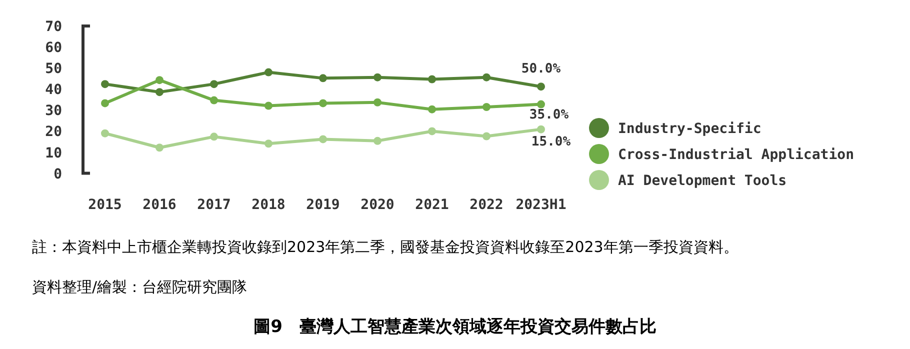  What do you see at coordinates (455, 327) in the screenshot?
I see `text: 圖9 臺灣人工智慧產業次領域逐年投資交易件數占比` at bounding box center [455, 327].